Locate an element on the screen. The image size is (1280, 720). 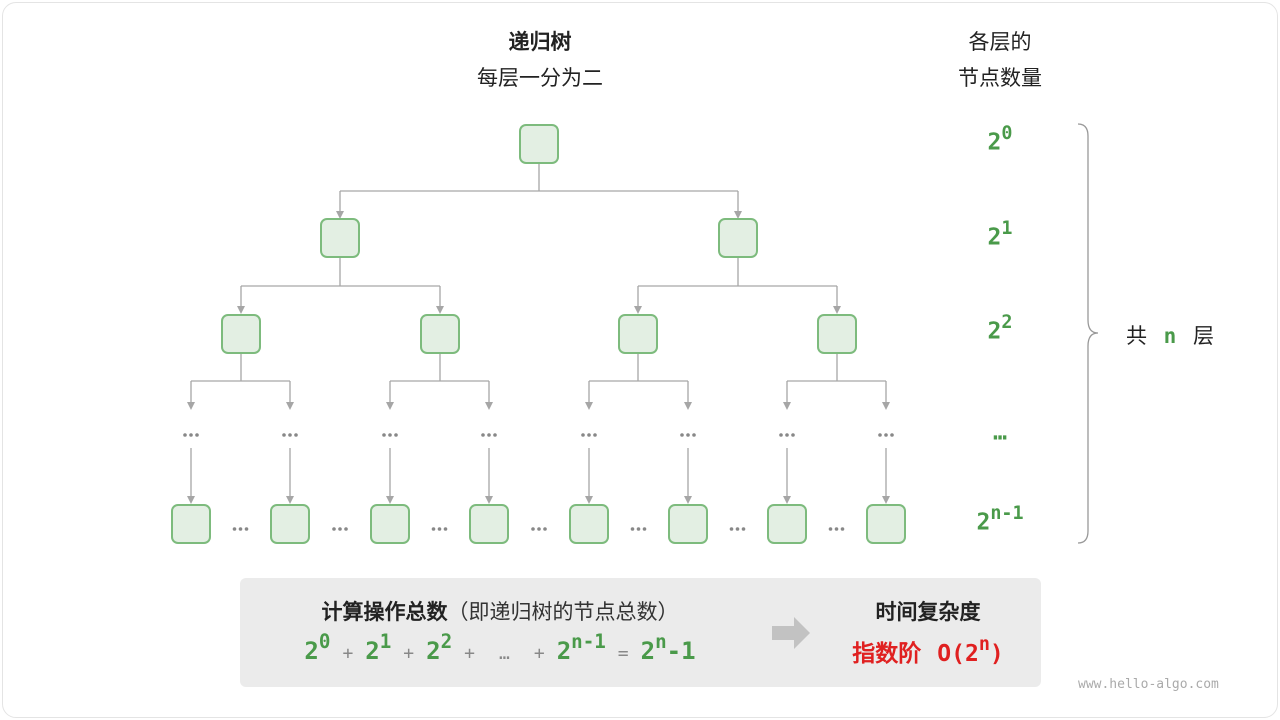
complexity-pre: O(2 is located at coordinates (958, 654).